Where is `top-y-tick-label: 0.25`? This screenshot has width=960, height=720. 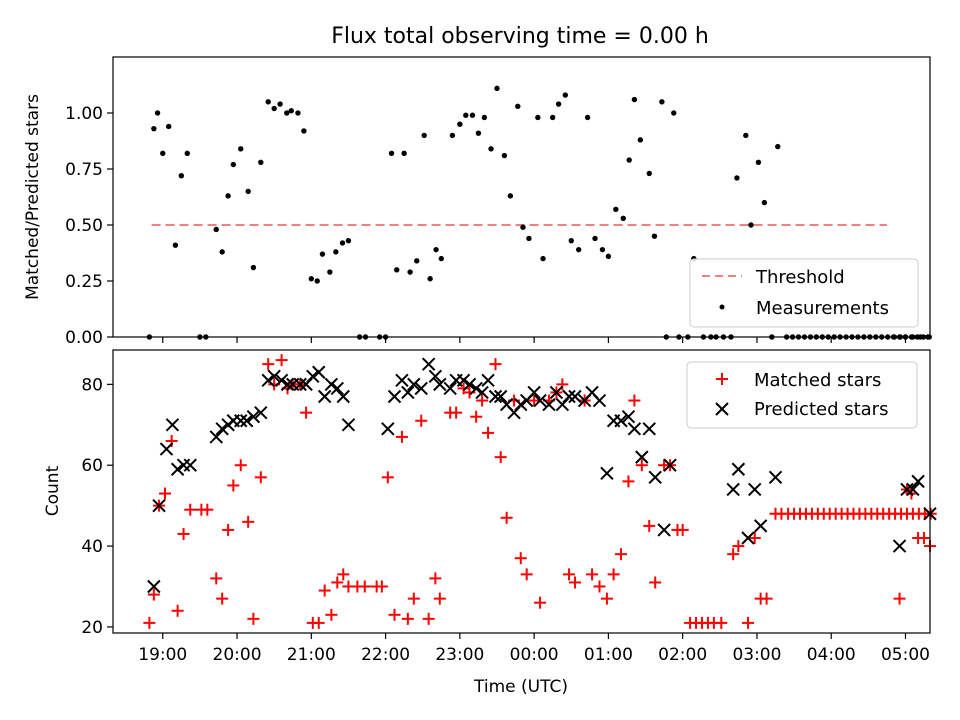 top-y-tick-label: 0.25 is located at coordinates (84, 282).